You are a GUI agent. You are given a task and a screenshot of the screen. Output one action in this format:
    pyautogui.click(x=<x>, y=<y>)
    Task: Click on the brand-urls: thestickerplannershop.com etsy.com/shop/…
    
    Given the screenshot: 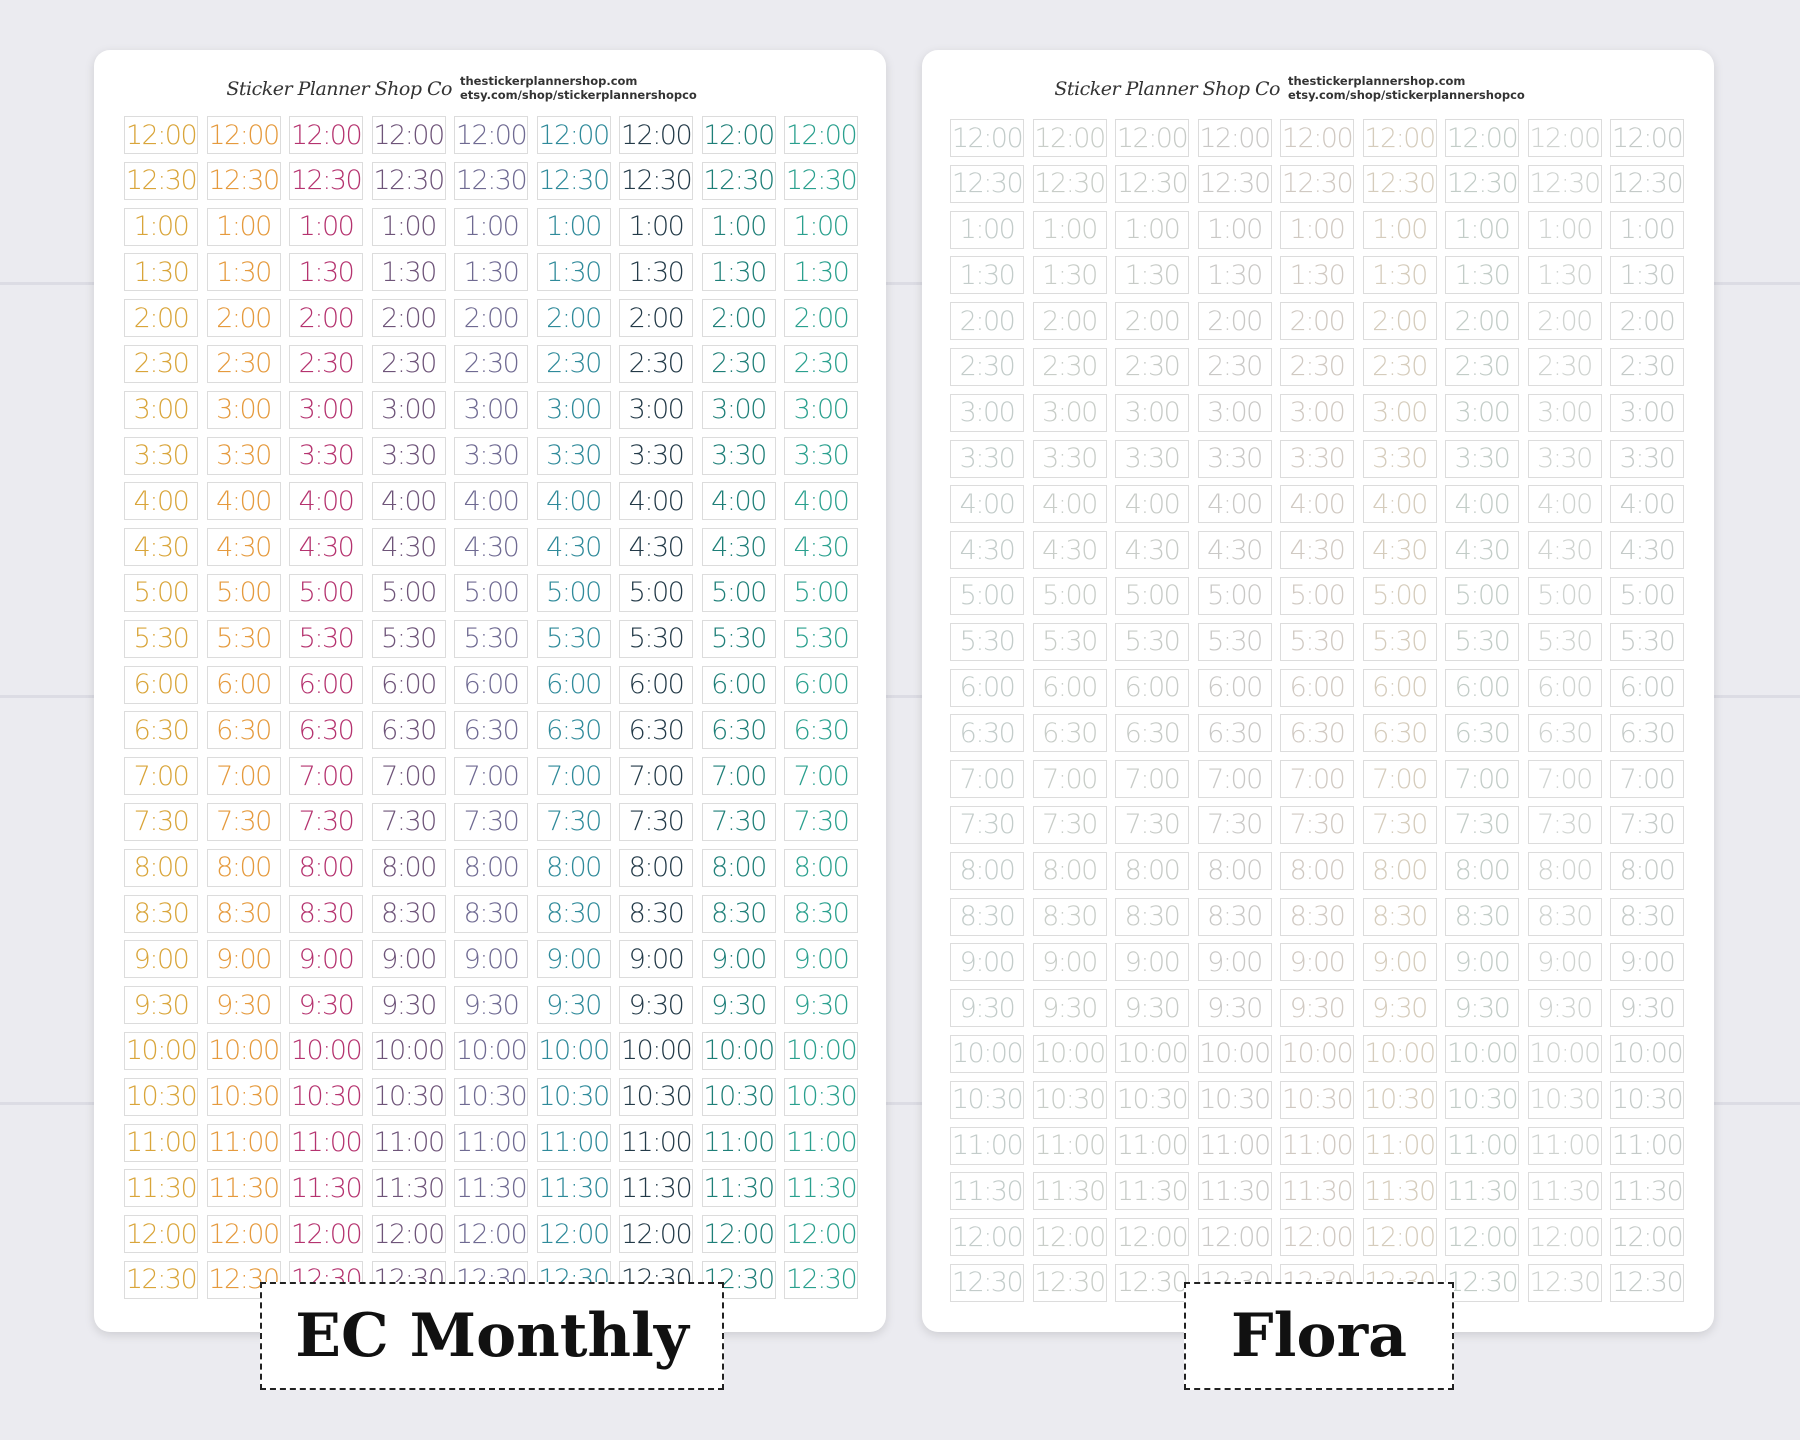 What is the action you would take?
    pyautogui.click(x=1406, y=88)
    